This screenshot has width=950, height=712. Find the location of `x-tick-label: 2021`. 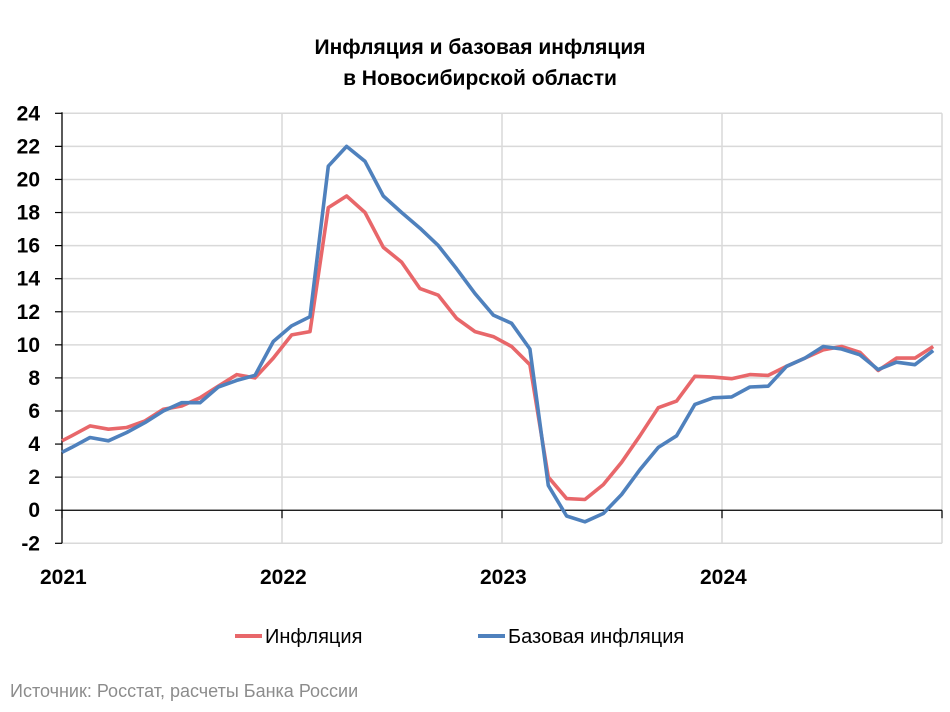

x-tick-label: 2021 is located at coordinates (63, 577).